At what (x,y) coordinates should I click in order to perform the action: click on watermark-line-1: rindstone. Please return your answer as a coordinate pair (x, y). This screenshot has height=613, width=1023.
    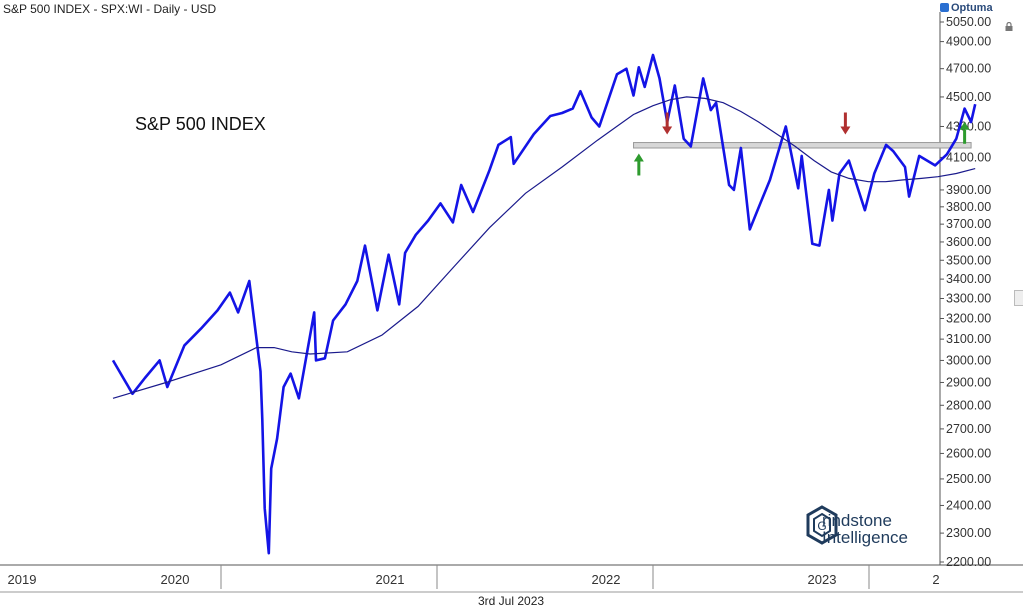
    Looking at the image, I should click on (857, 520).